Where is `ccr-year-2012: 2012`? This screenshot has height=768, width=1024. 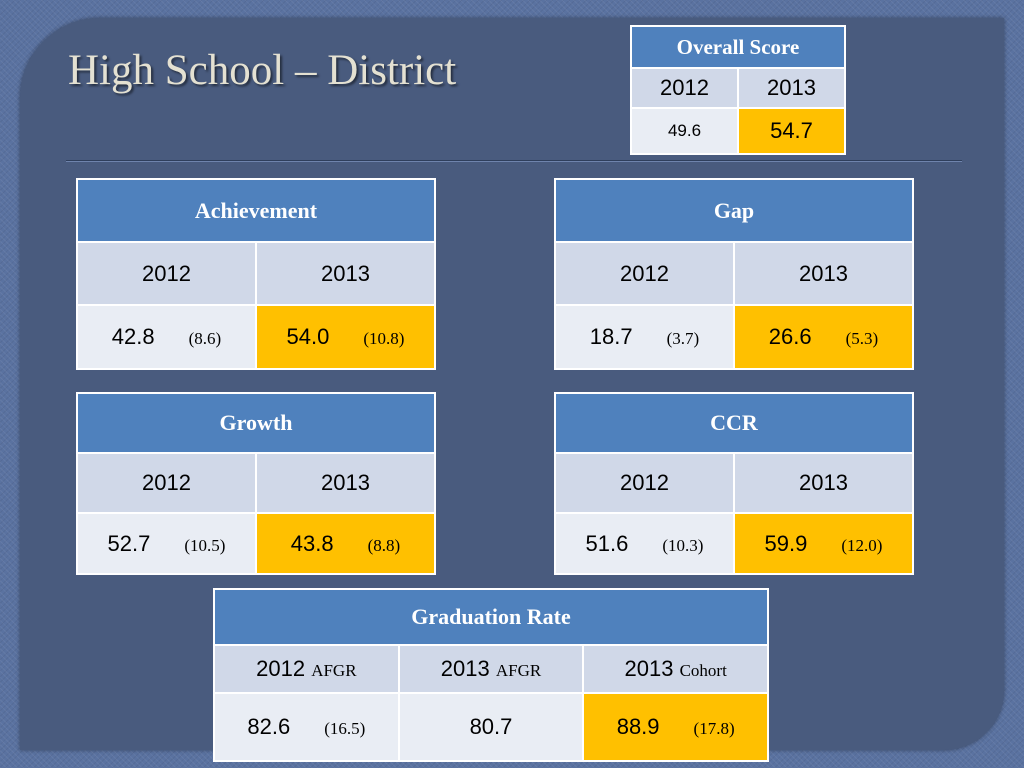
ccr-year-2012: 2012 is located at coordinates (644, 483).